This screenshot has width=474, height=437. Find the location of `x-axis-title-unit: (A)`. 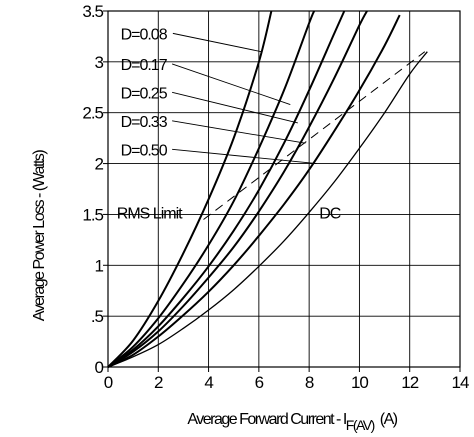

x-axis-title-unit: (A) is located at coordinates (389, 419).